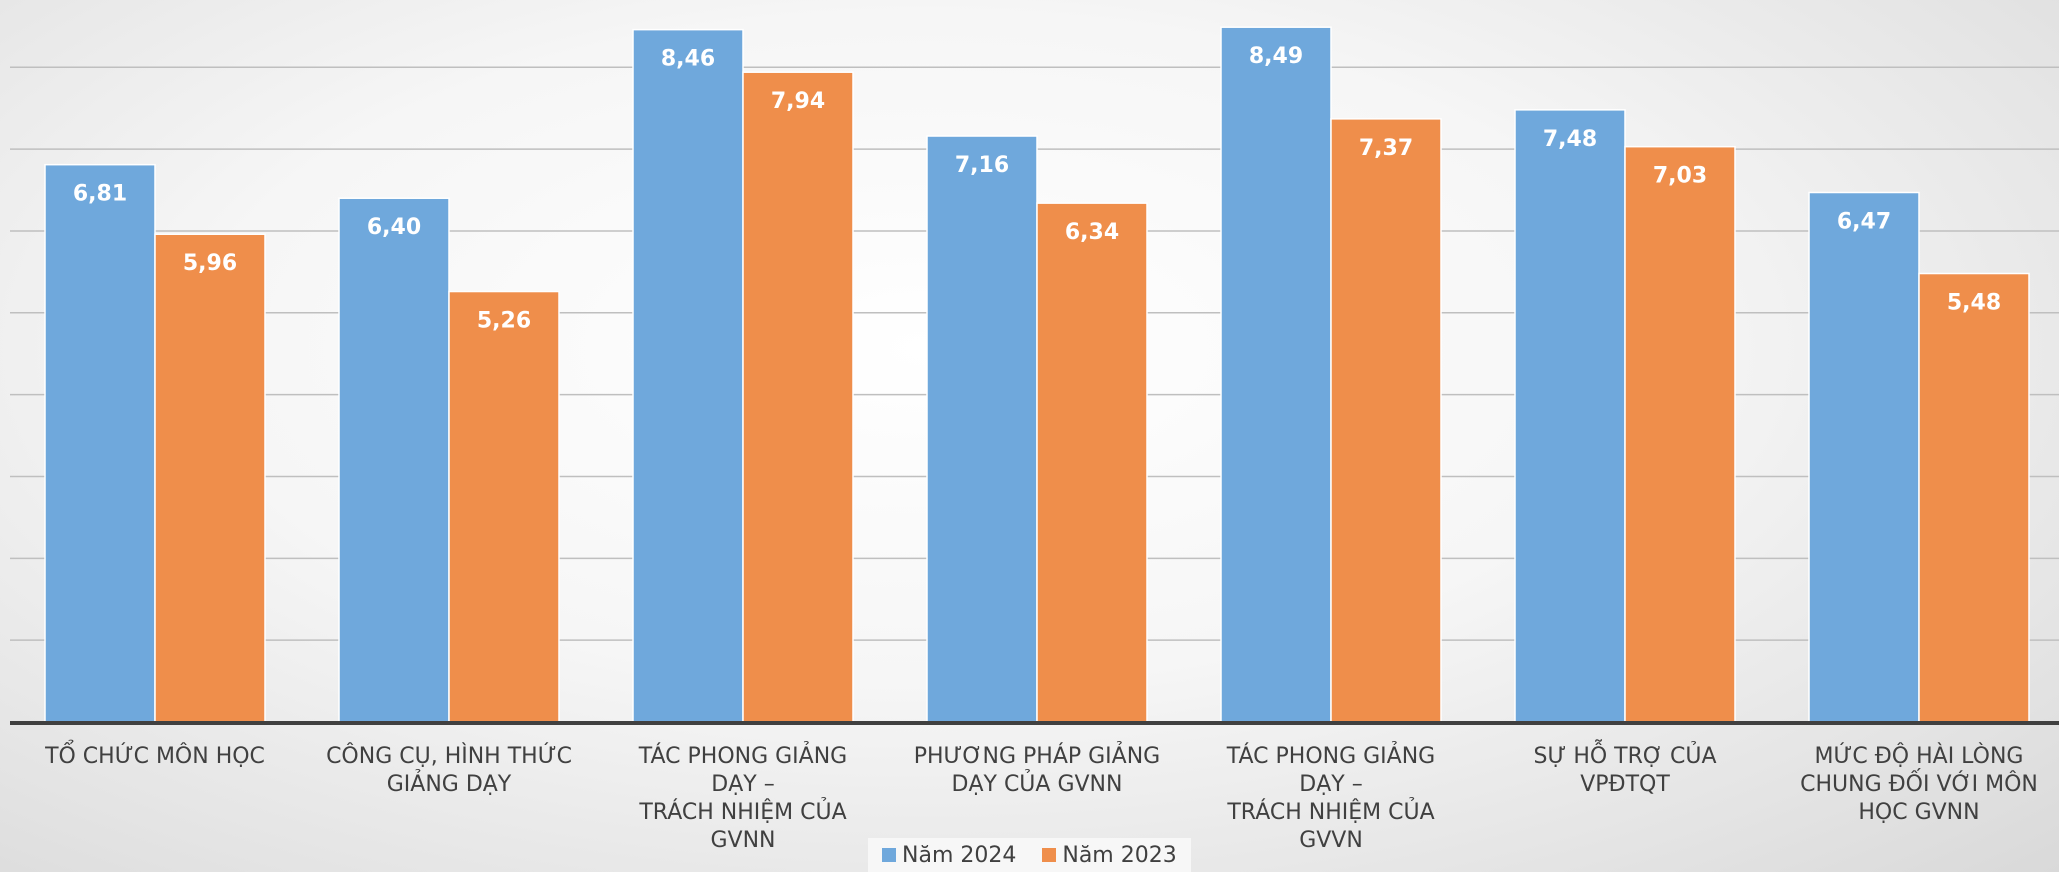  Describe the element at coordinates (889, 855) in the screenshot. I see `legend-swatch-2024` at that location.